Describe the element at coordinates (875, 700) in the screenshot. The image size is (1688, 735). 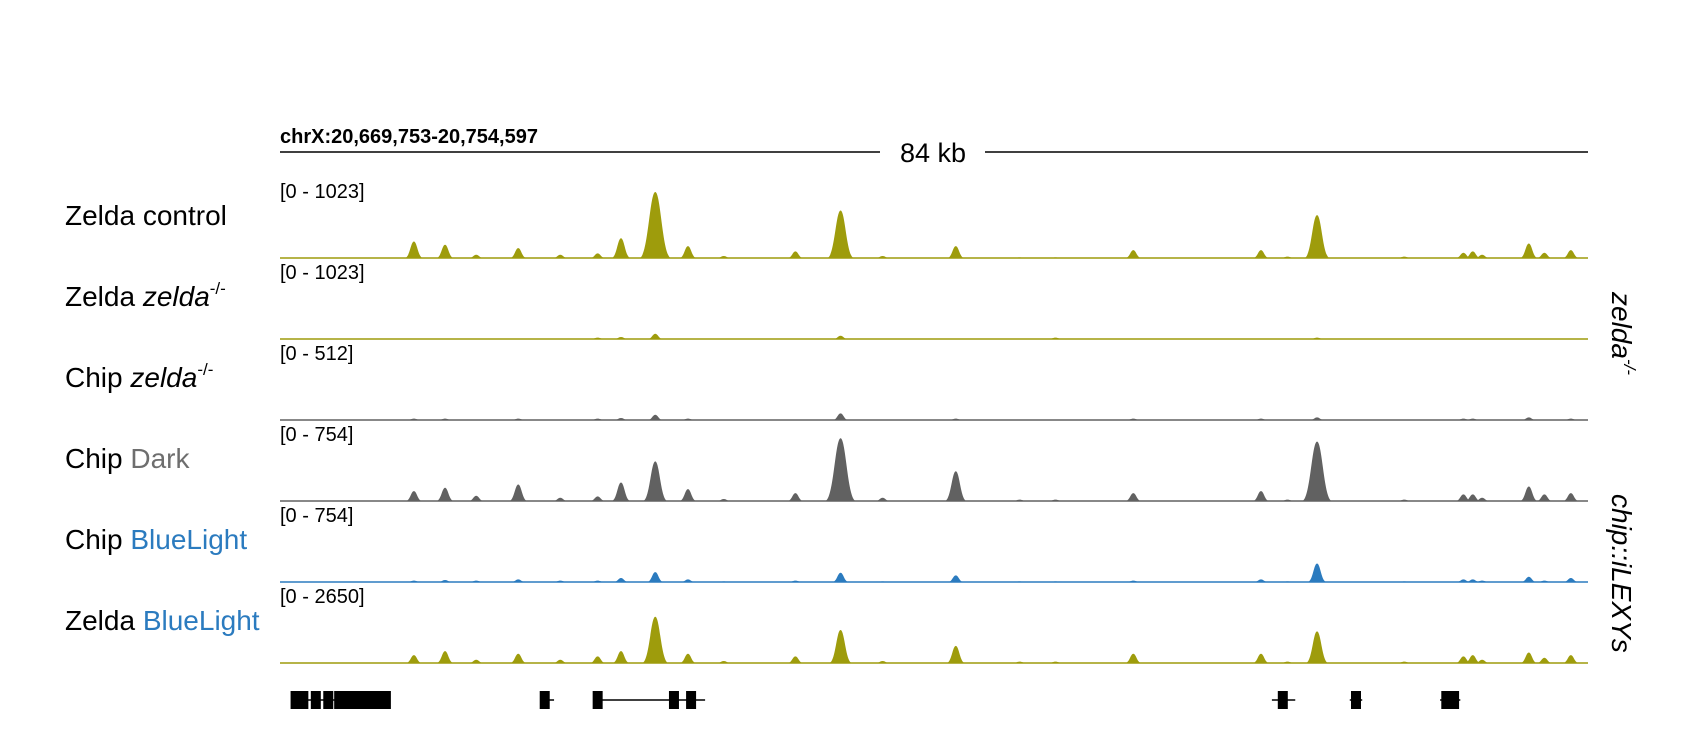
I see `gene-annotation-track` at that location.